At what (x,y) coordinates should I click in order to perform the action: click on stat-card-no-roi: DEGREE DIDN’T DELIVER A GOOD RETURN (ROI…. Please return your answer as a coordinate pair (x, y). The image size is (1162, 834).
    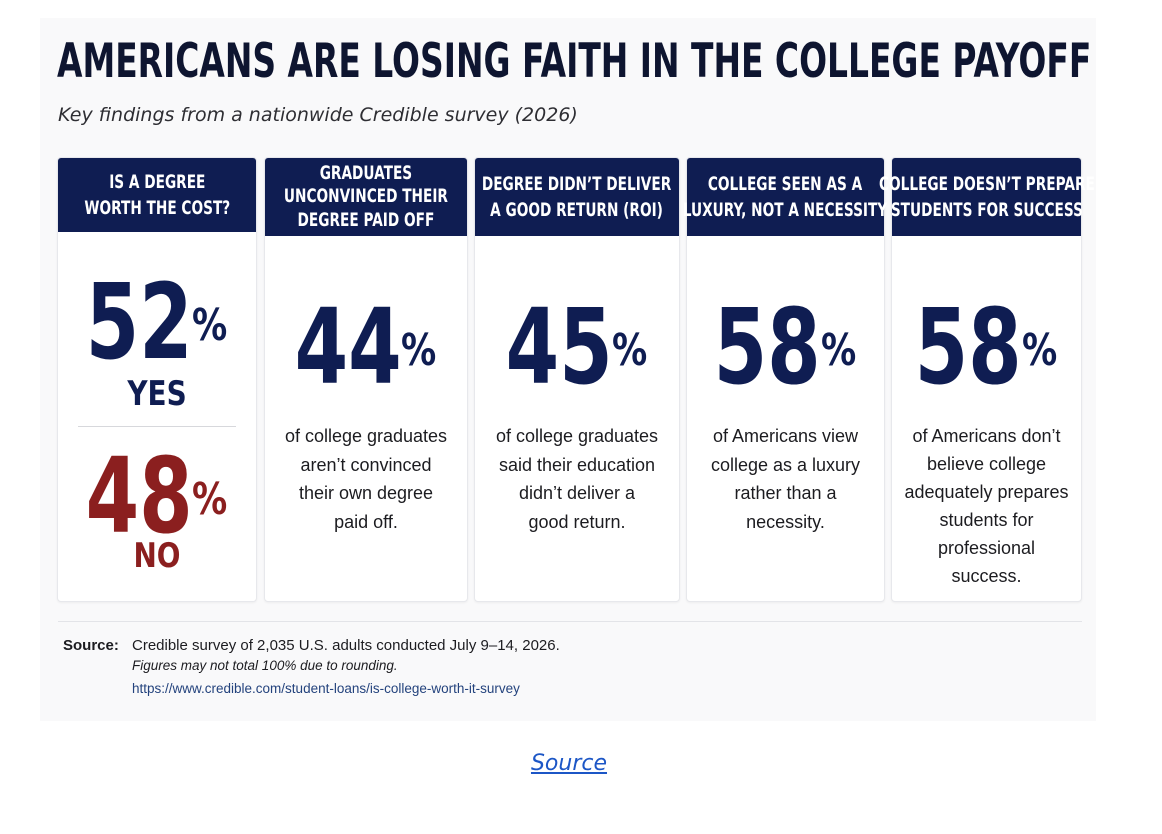
    Looking at the image, I should click on (577, 379).